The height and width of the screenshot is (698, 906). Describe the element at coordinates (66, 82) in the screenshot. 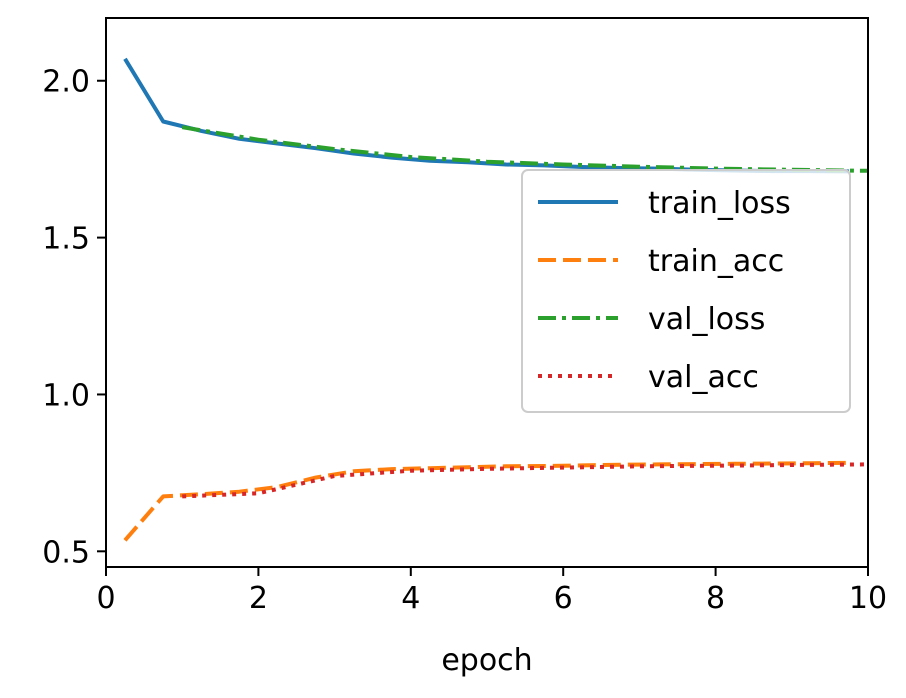

I see `y-tick-label: 2.0` at that location.